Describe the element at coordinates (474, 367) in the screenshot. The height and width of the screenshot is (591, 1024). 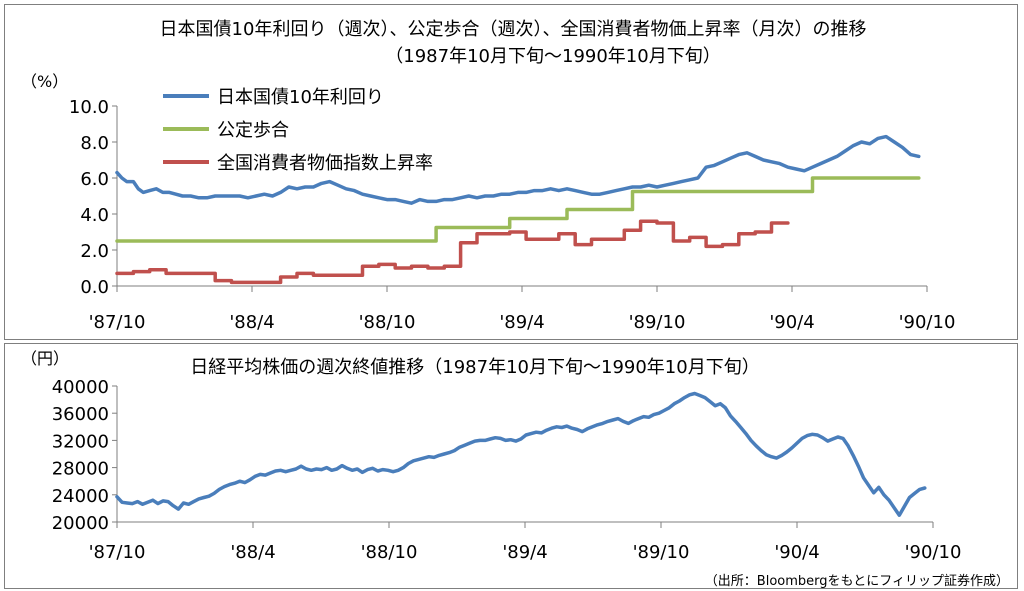
I see `chart-title: 日経平均株価の週次終値推移（1987年10月下旬～1990年10月下旬）` at that location.